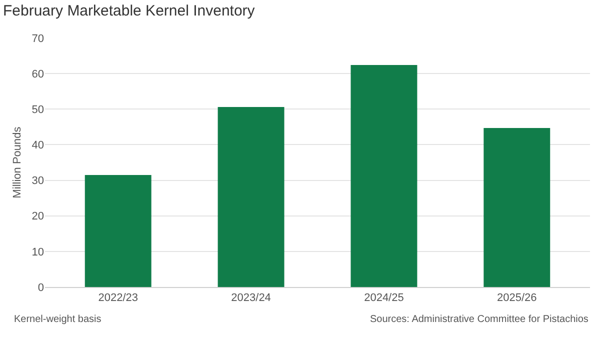 This screenshot has width=600, height=337. I want to click on y-tick-label: 20, so click(38, 216).